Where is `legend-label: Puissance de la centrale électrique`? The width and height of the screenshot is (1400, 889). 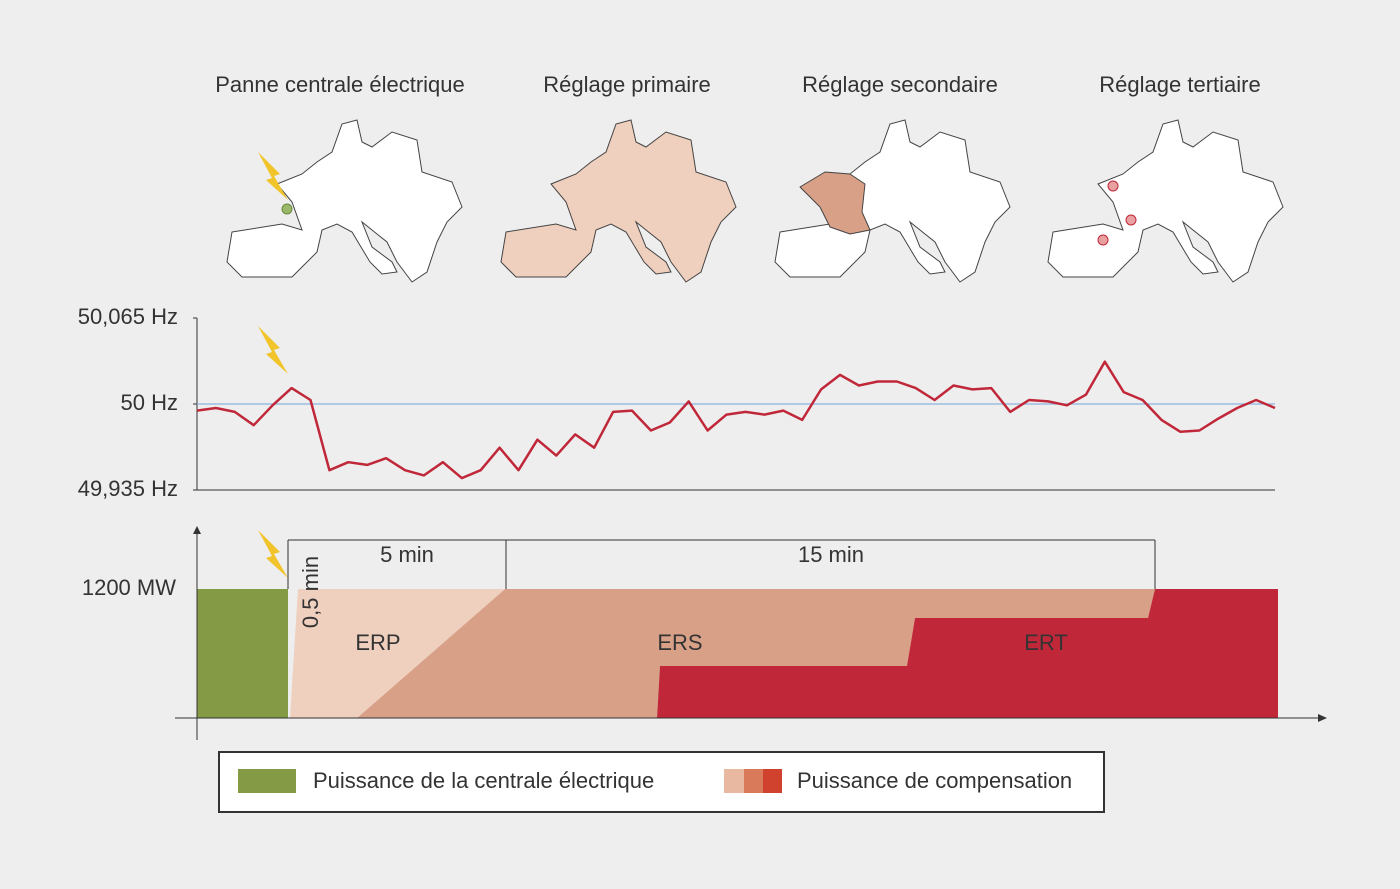 legend-label: Puissance de la centrale électrique is located at coordinates (483, 780).